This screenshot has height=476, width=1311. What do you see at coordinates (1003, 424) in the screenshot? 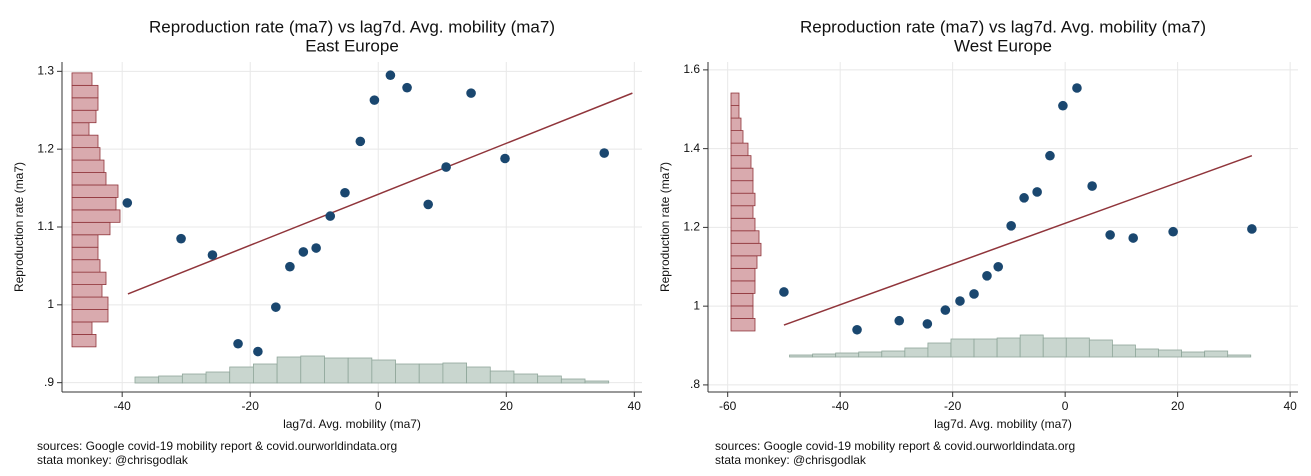
I see `x-axis-label: lag7d. Avg. mobility (ma7)` at bounding box center [1003, 424].